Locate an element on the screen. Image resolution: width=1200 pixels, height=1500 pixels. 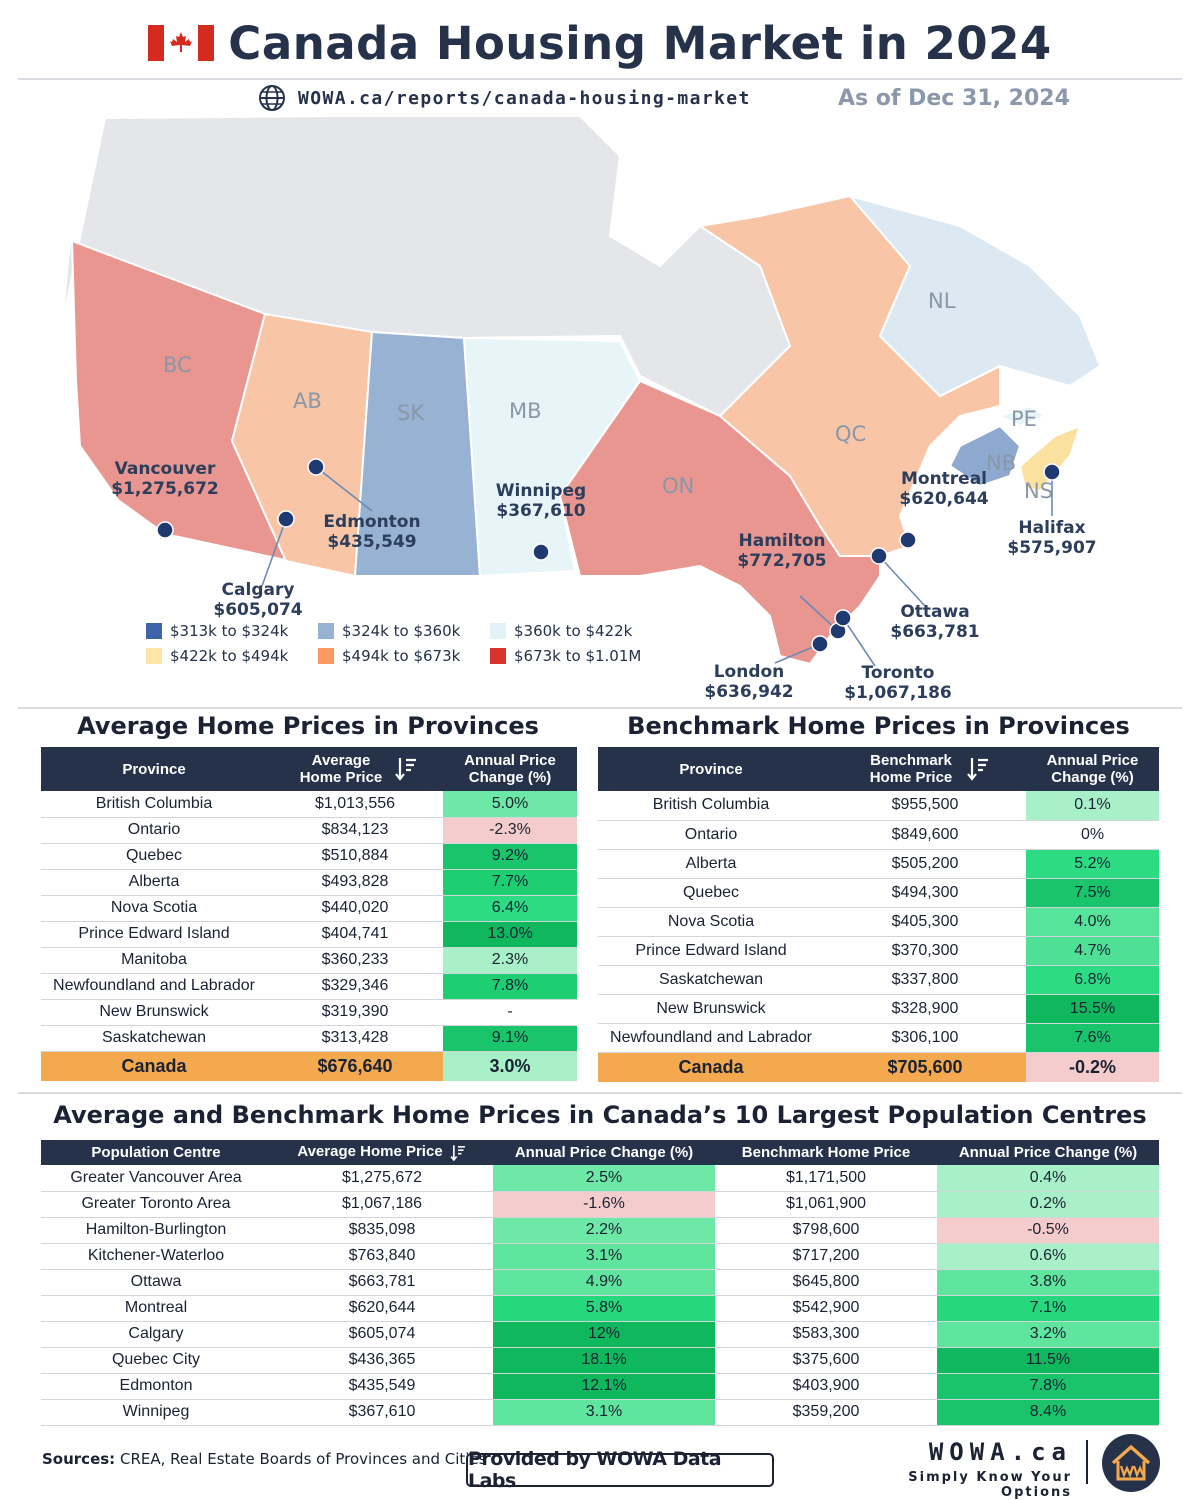
city-price-hamilton: $772,705 is located at coordinates (781, 561).